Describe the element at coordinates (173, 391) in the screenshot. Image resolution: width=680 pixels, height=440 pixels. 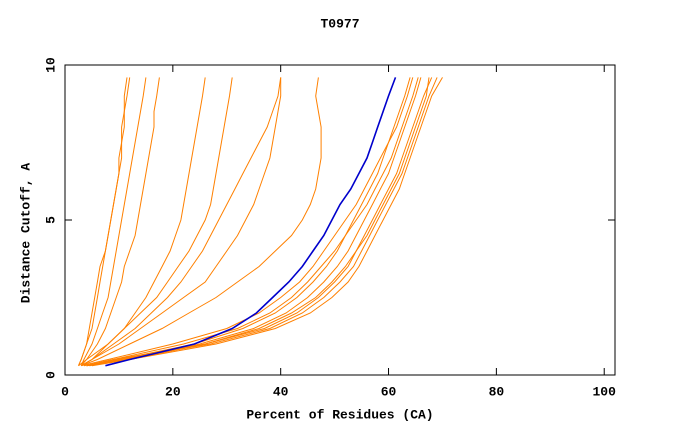
I see `x-tick-label: 20` at that location.